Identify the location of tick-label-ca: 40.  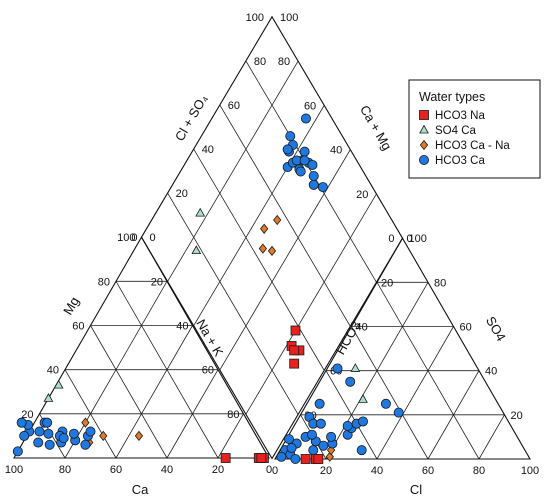
(167, 470).